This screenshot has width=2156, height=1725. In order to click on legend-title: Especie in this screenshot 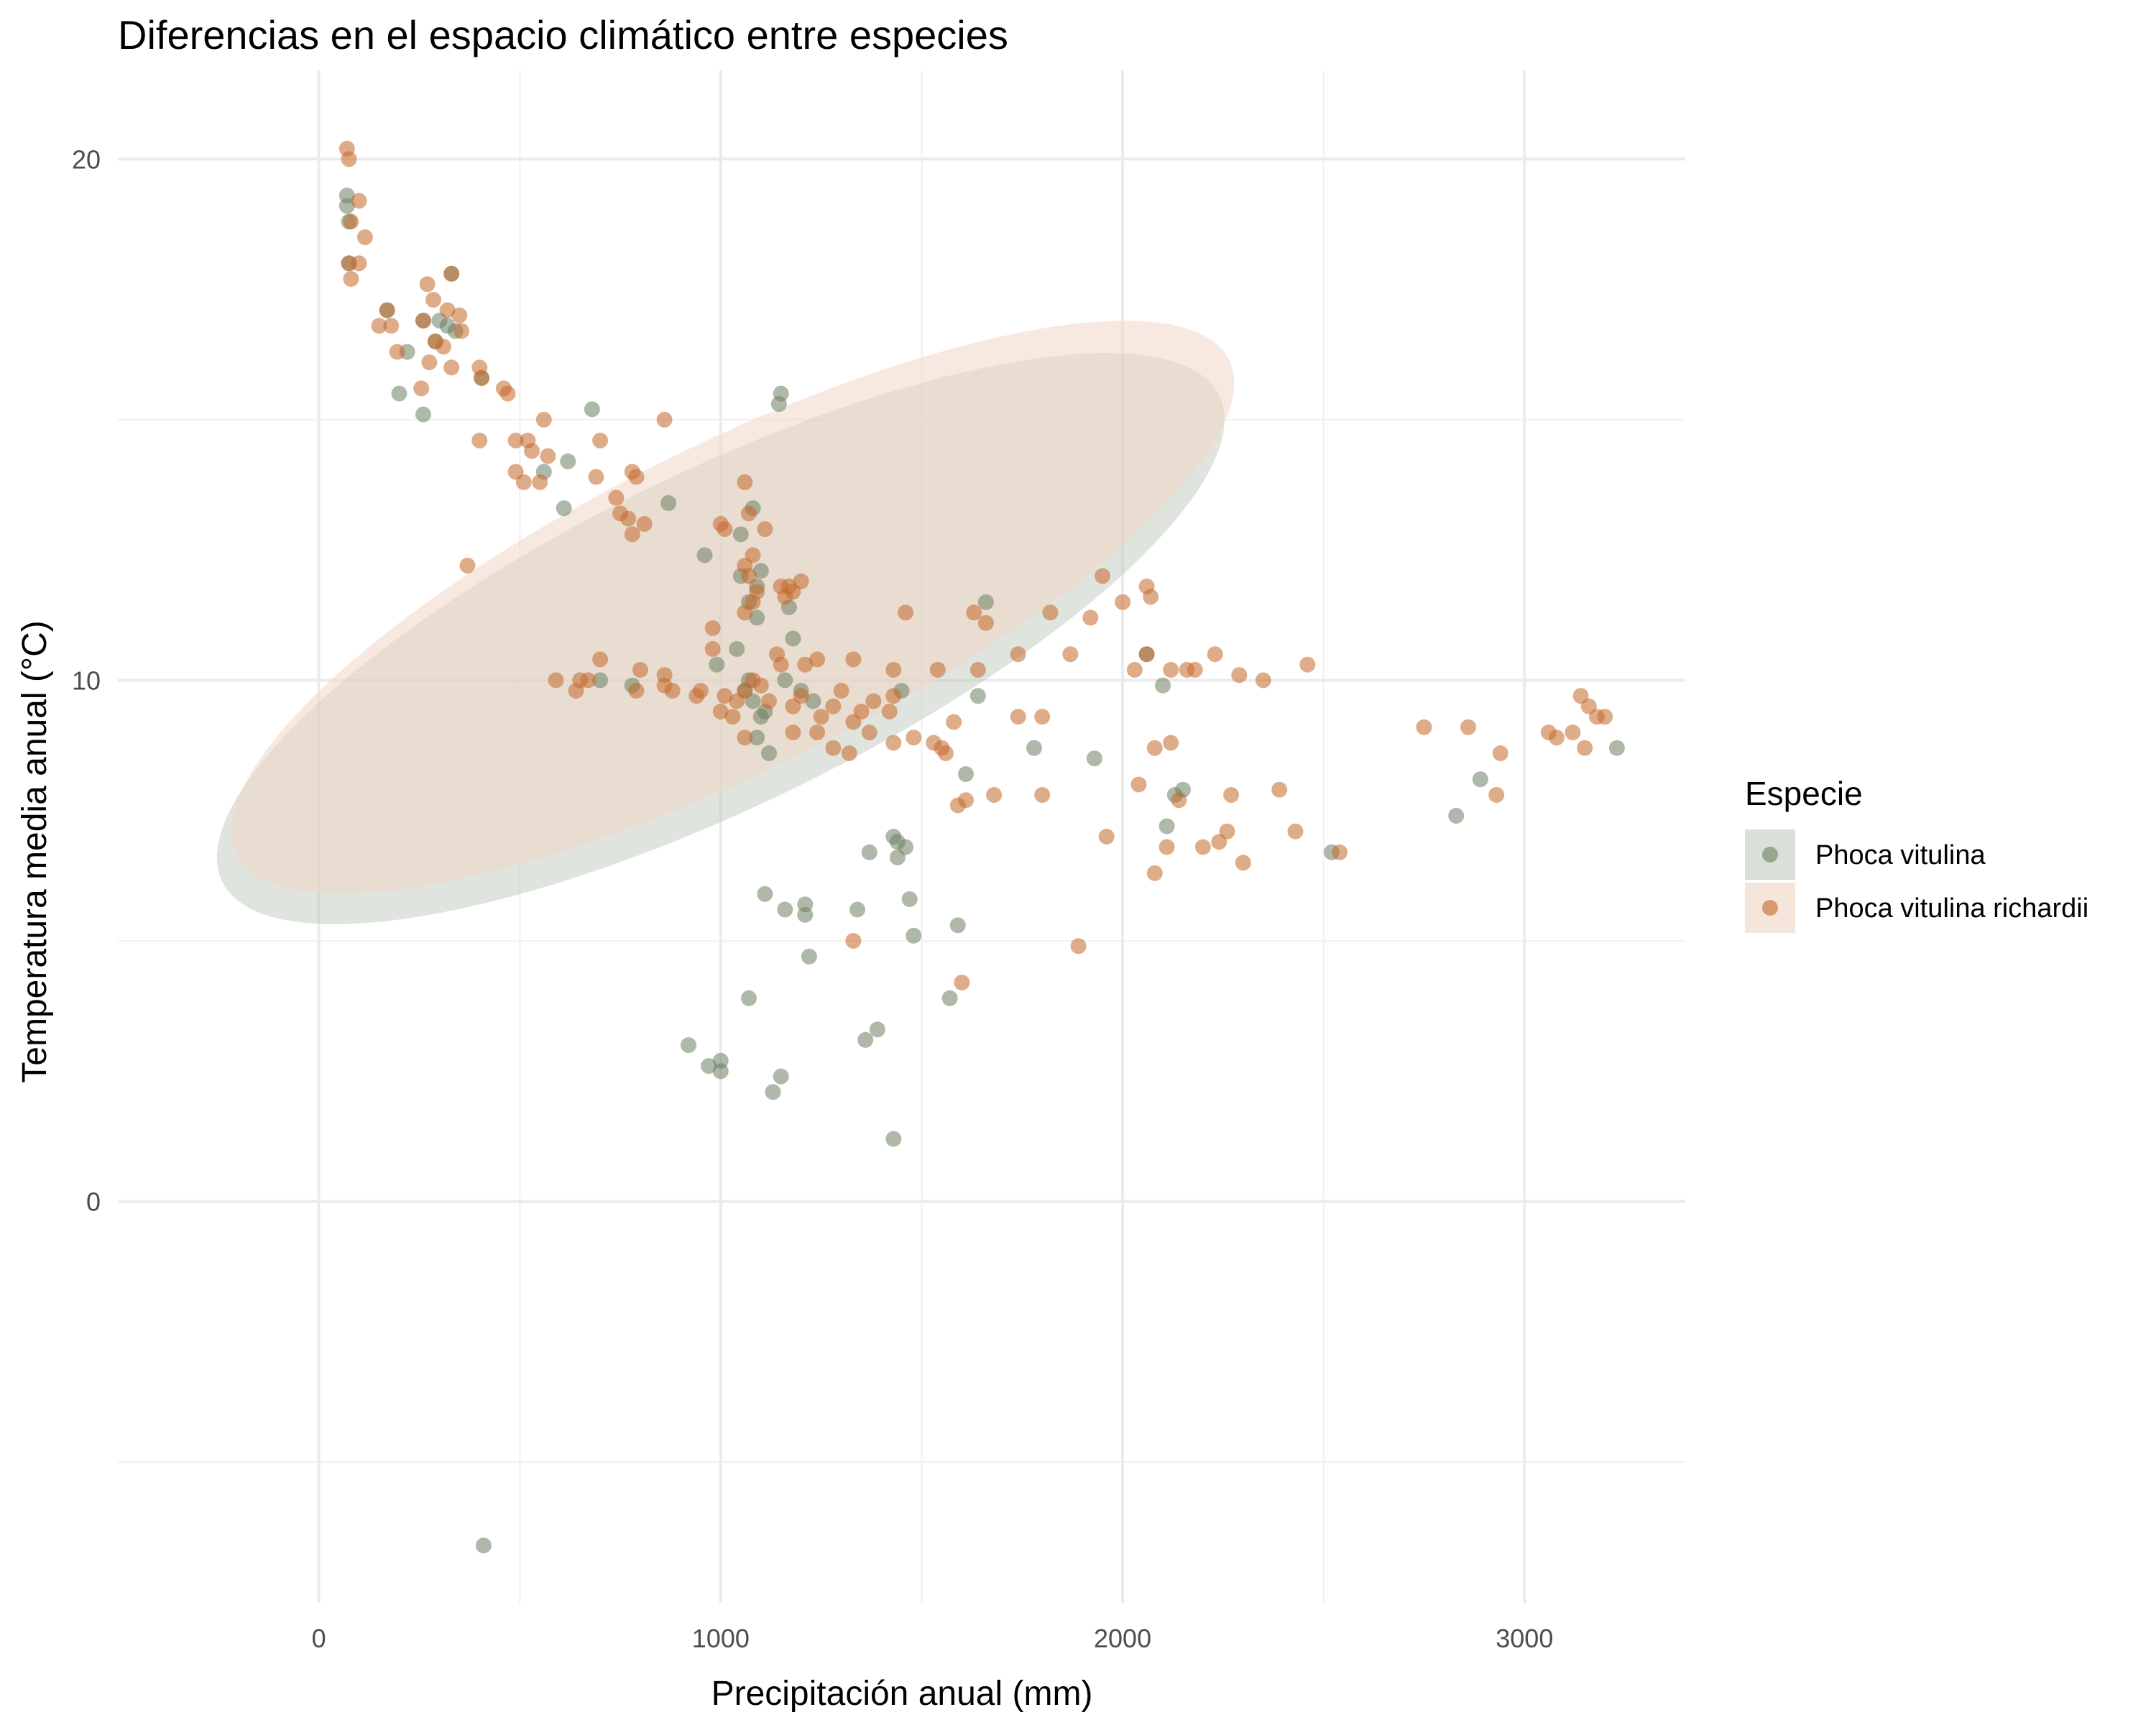, I will do `click(1804, 793)`.